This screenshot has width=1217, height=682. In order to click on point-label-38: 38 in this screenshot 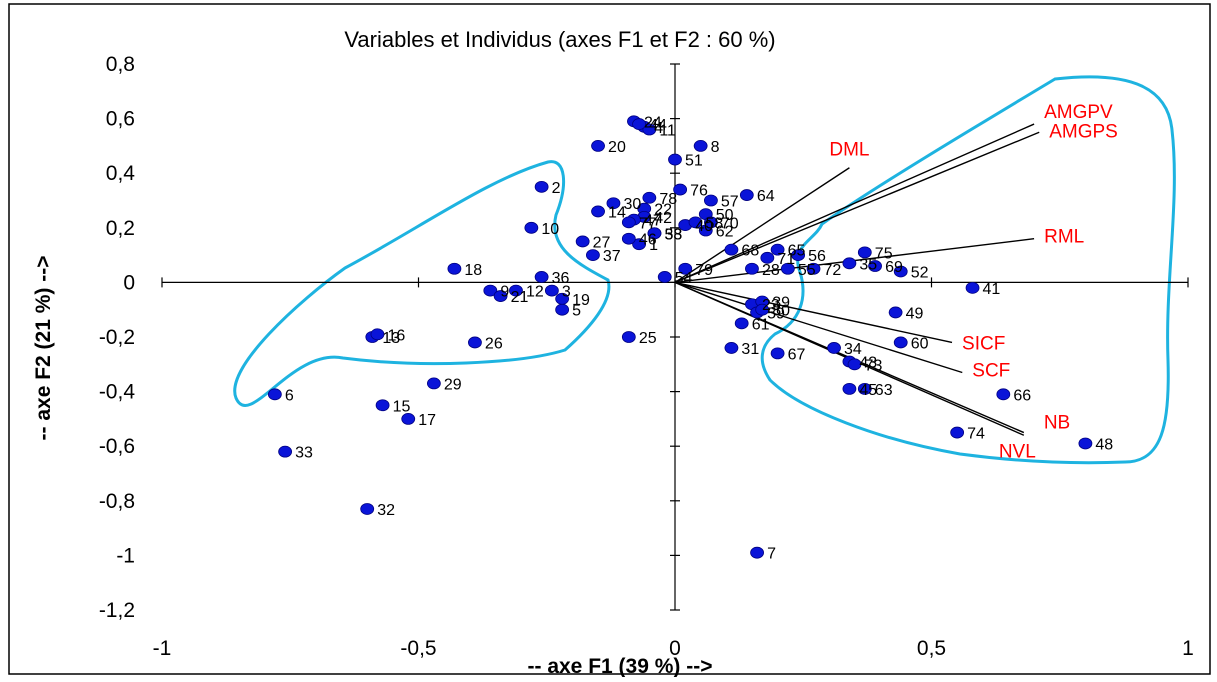, I will do `click(673, 234)`.